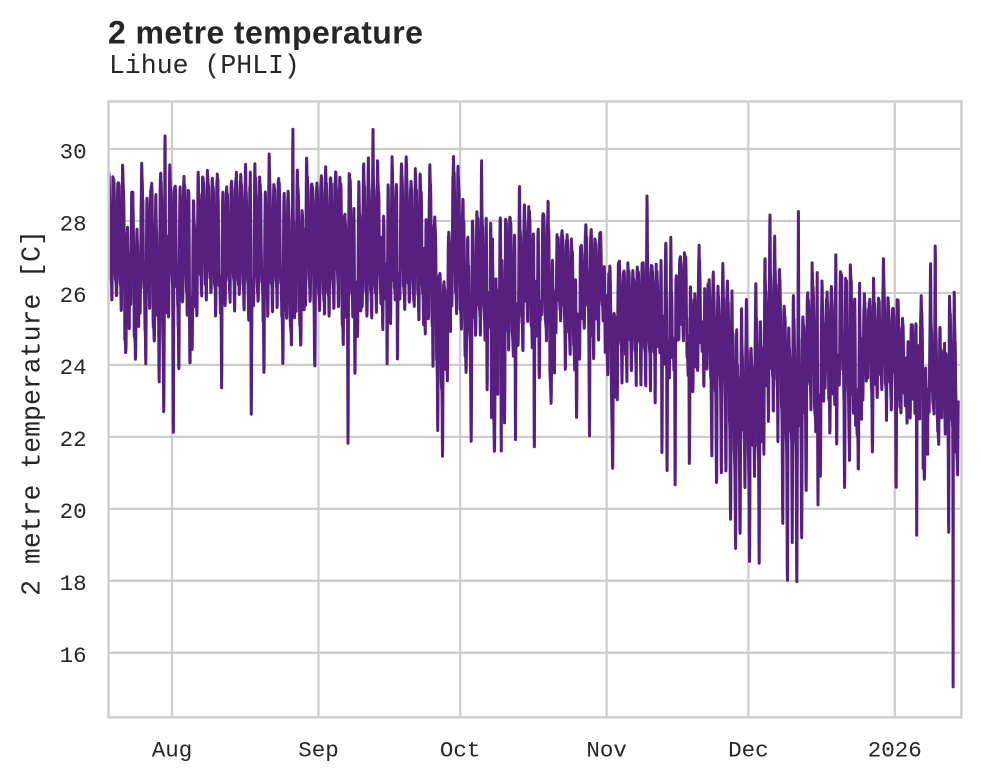 The width and height of the screenshot is (981, 782). Describe the element at coordinates (73, 512) in the screenshot. I see `svg-text: 20` at that location.